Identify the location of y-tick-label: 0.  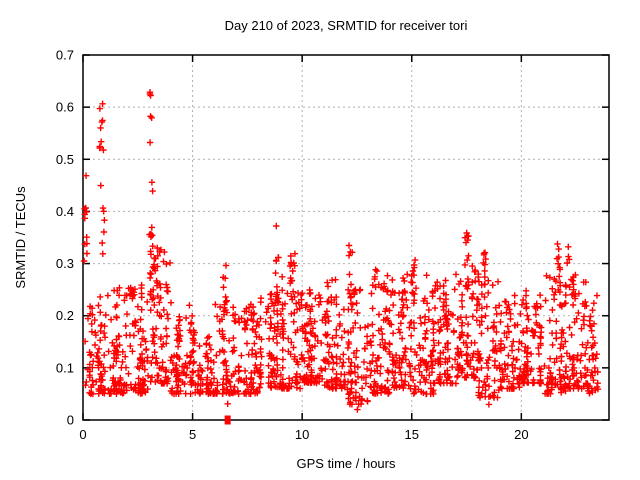
(70, 420).